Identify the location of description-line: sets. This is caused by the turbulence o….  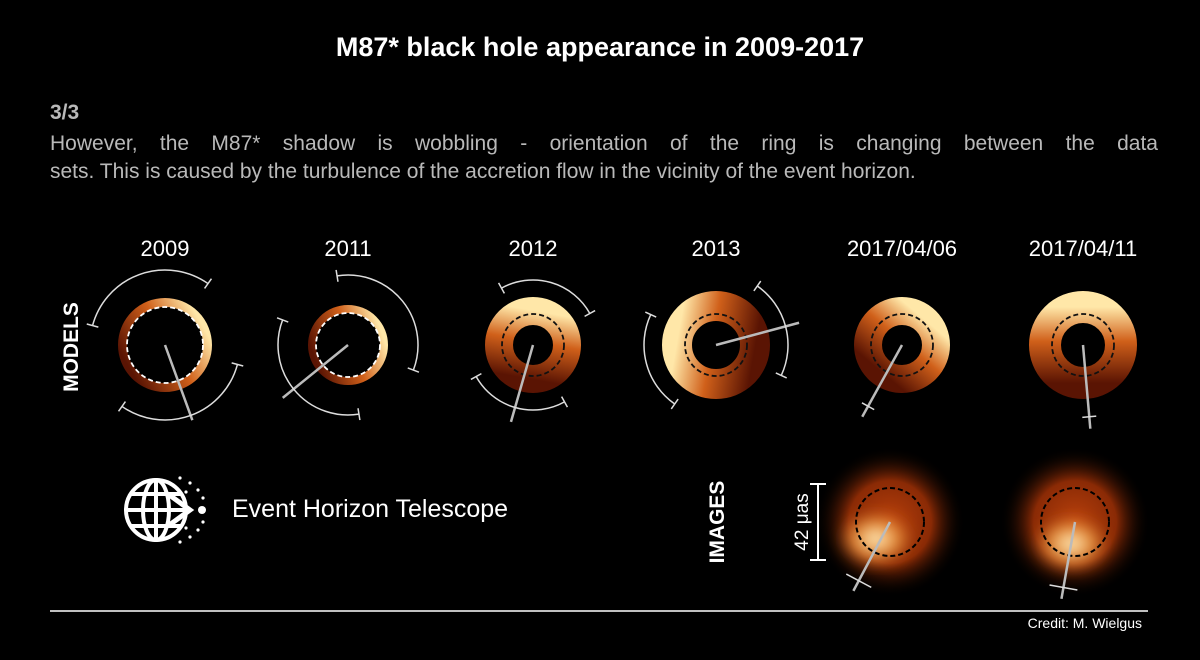
(483, 171).